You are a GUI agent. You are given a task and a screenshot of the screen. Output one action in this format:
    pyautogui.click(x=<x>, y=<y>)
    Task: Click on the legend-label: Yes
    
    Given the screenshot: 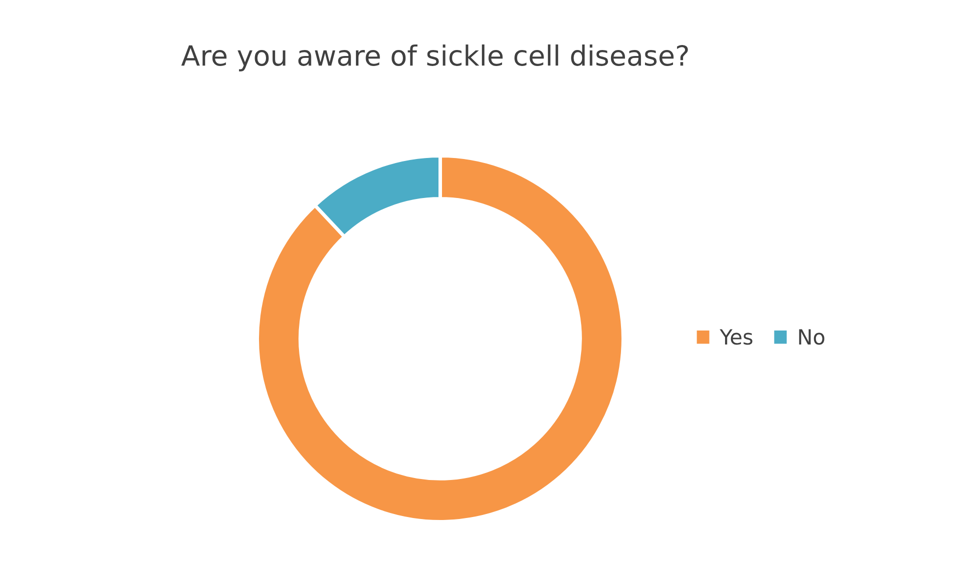 What is the action you would take?
    pyautogui.click(x=736, y=337)
    